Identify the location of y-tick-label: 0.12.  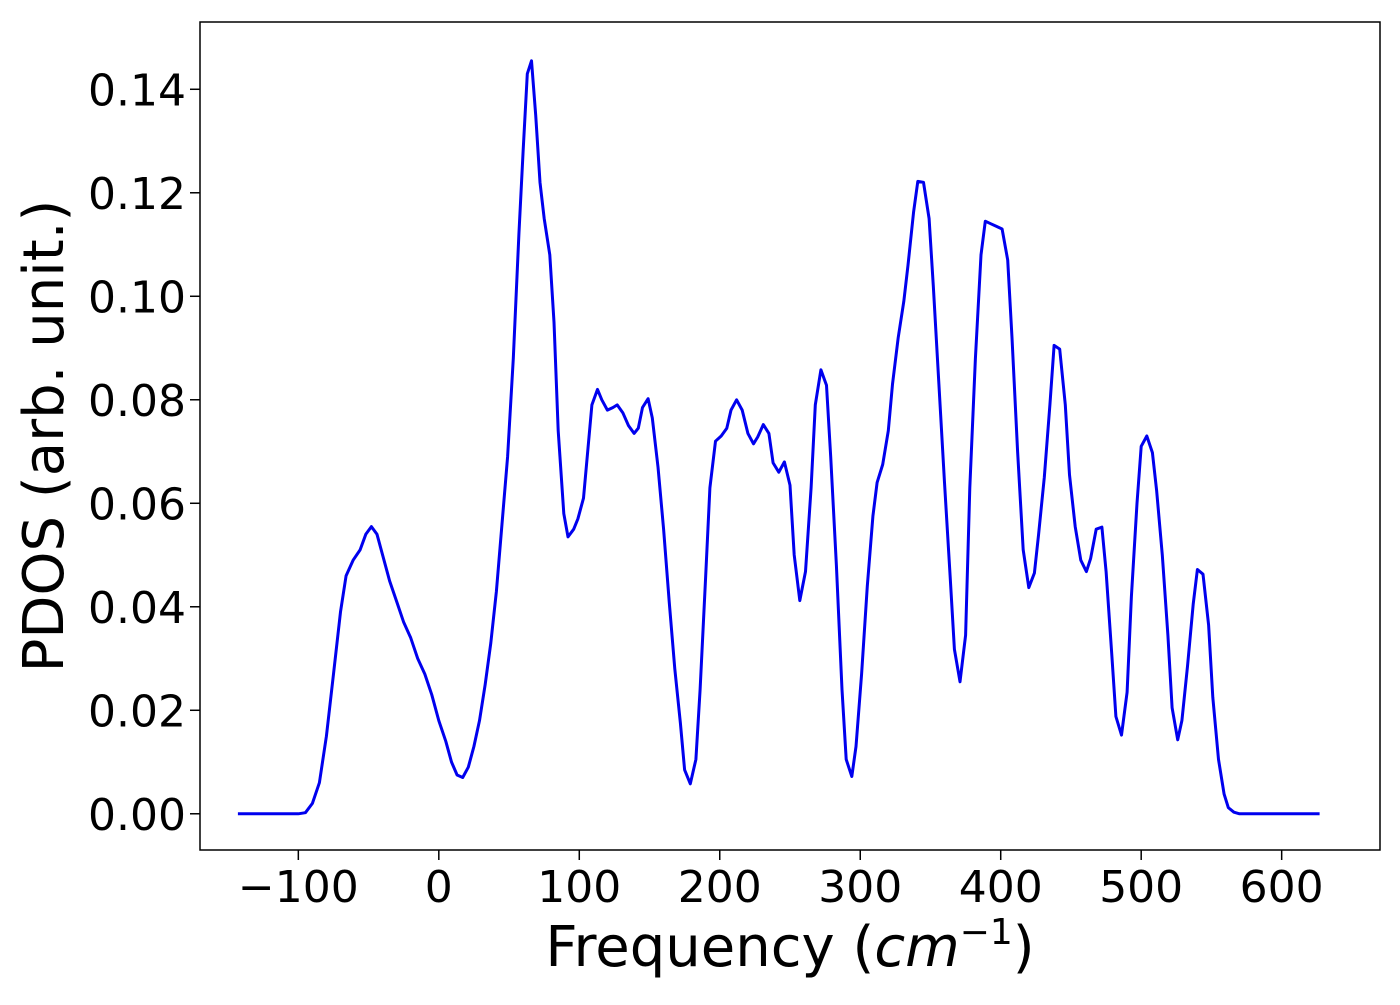
(137, 194).